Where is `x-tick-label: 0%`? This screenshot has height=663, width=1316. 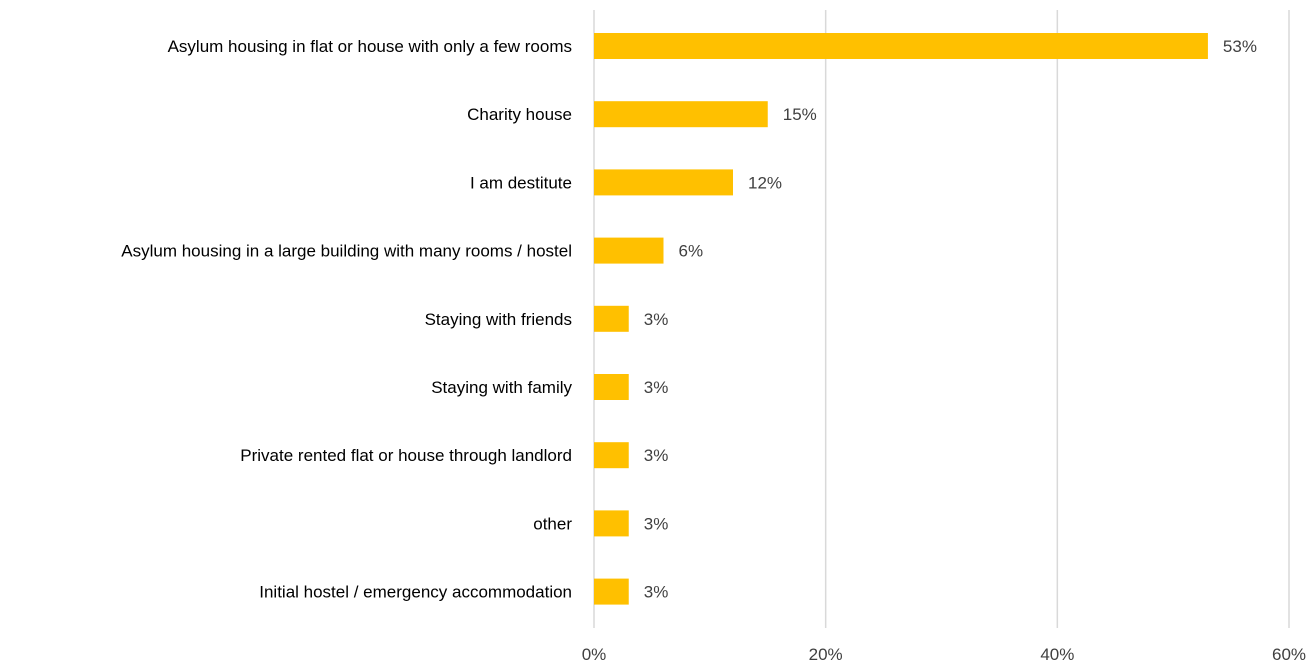
x-tick-label: 0% is located at coordinates (594, 654).